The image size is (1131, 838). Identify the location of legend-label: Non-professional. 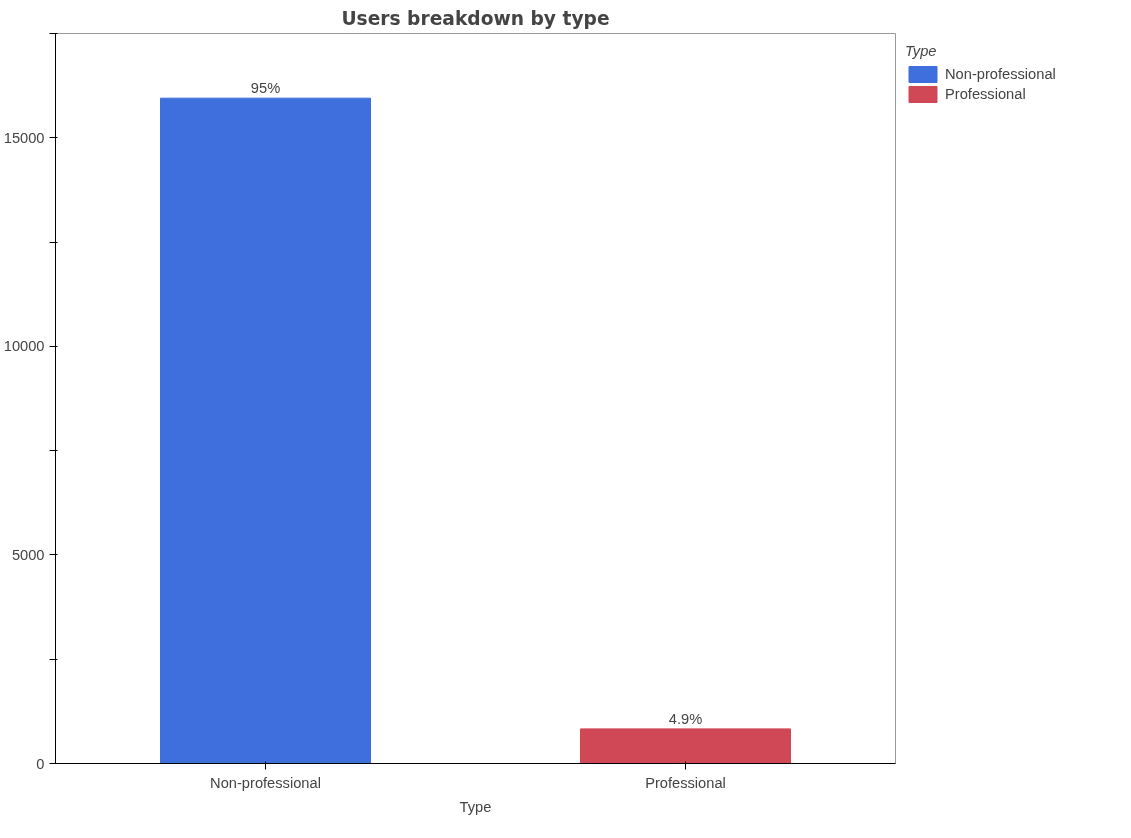
(1000, 74).